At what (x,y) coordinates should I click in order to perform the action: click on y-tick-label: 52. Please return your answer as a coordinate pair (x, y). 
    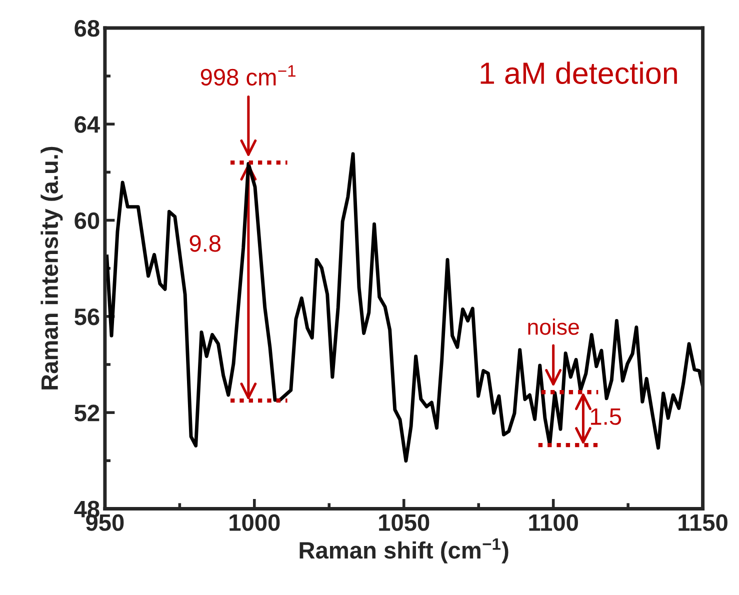
    Looking at the image, I should click on (87, 413).